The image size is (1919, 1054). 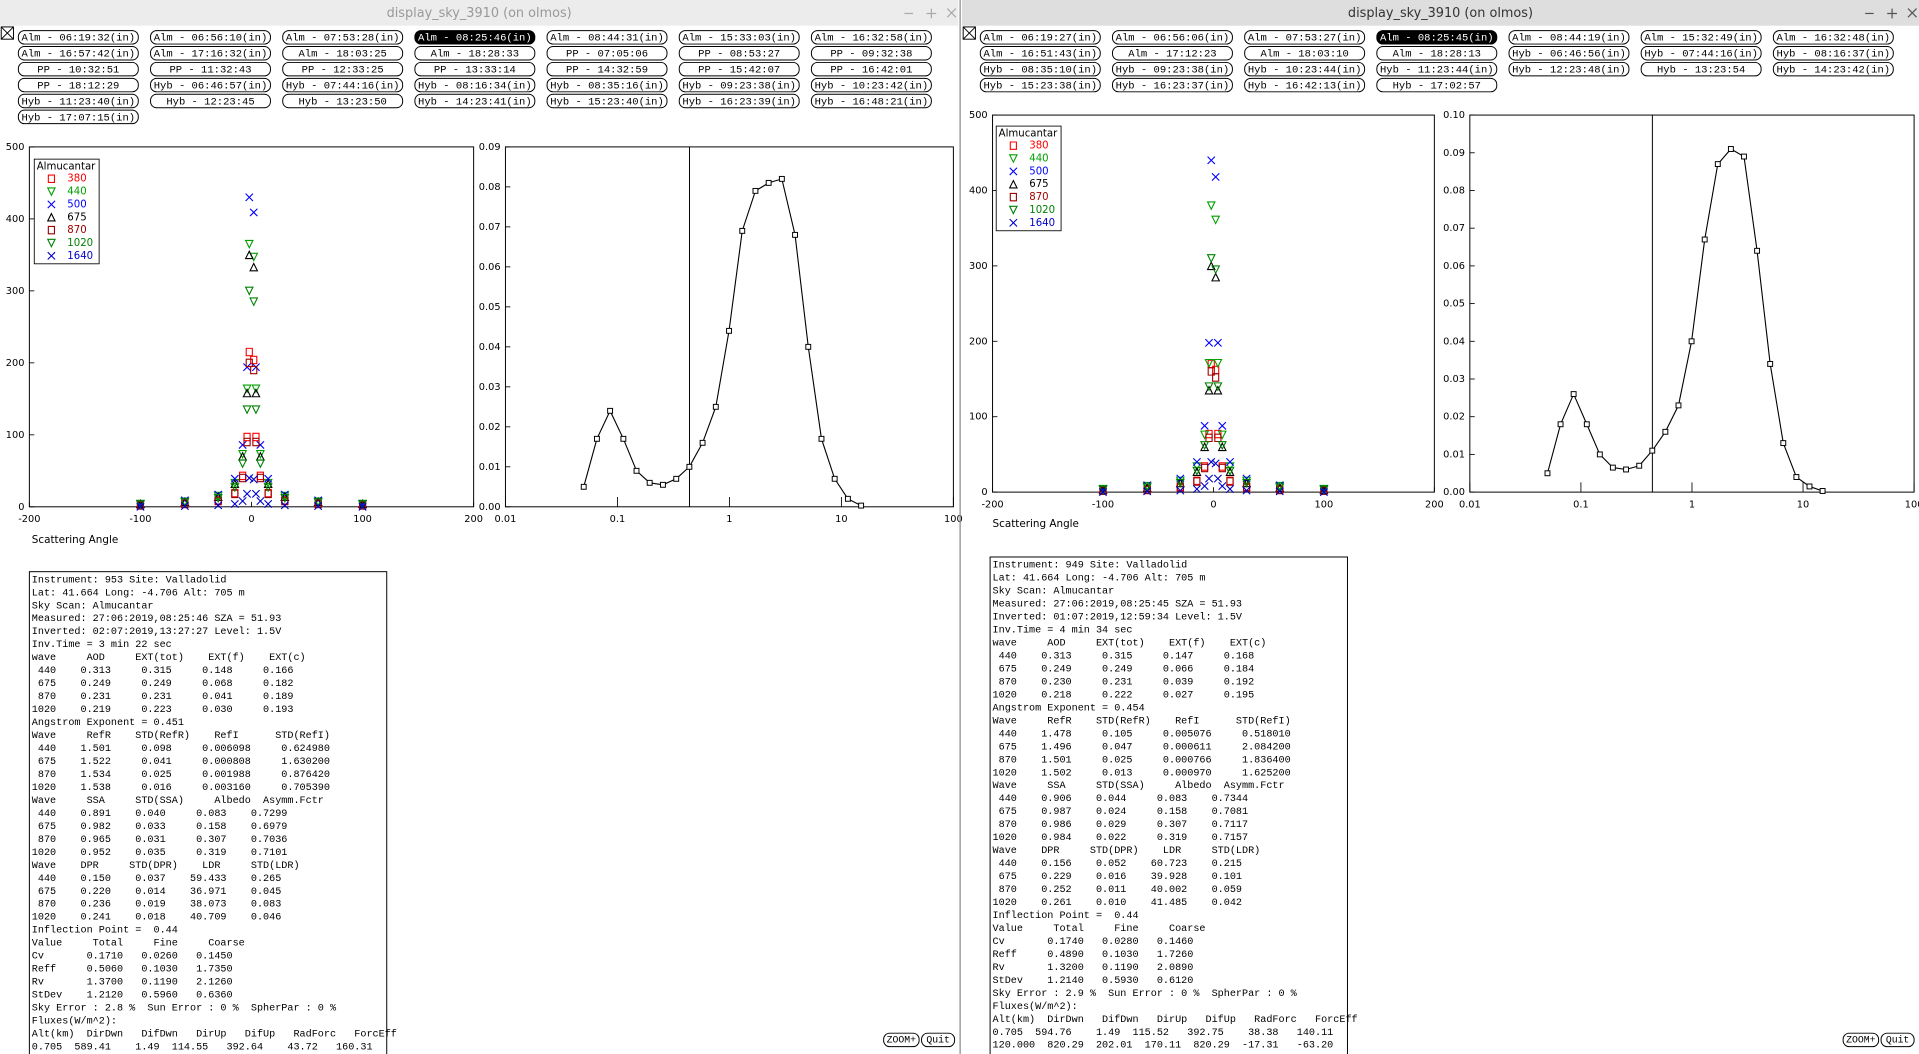 I want to click on y-tick-label: 0.00, so click(x=1454, y=492).